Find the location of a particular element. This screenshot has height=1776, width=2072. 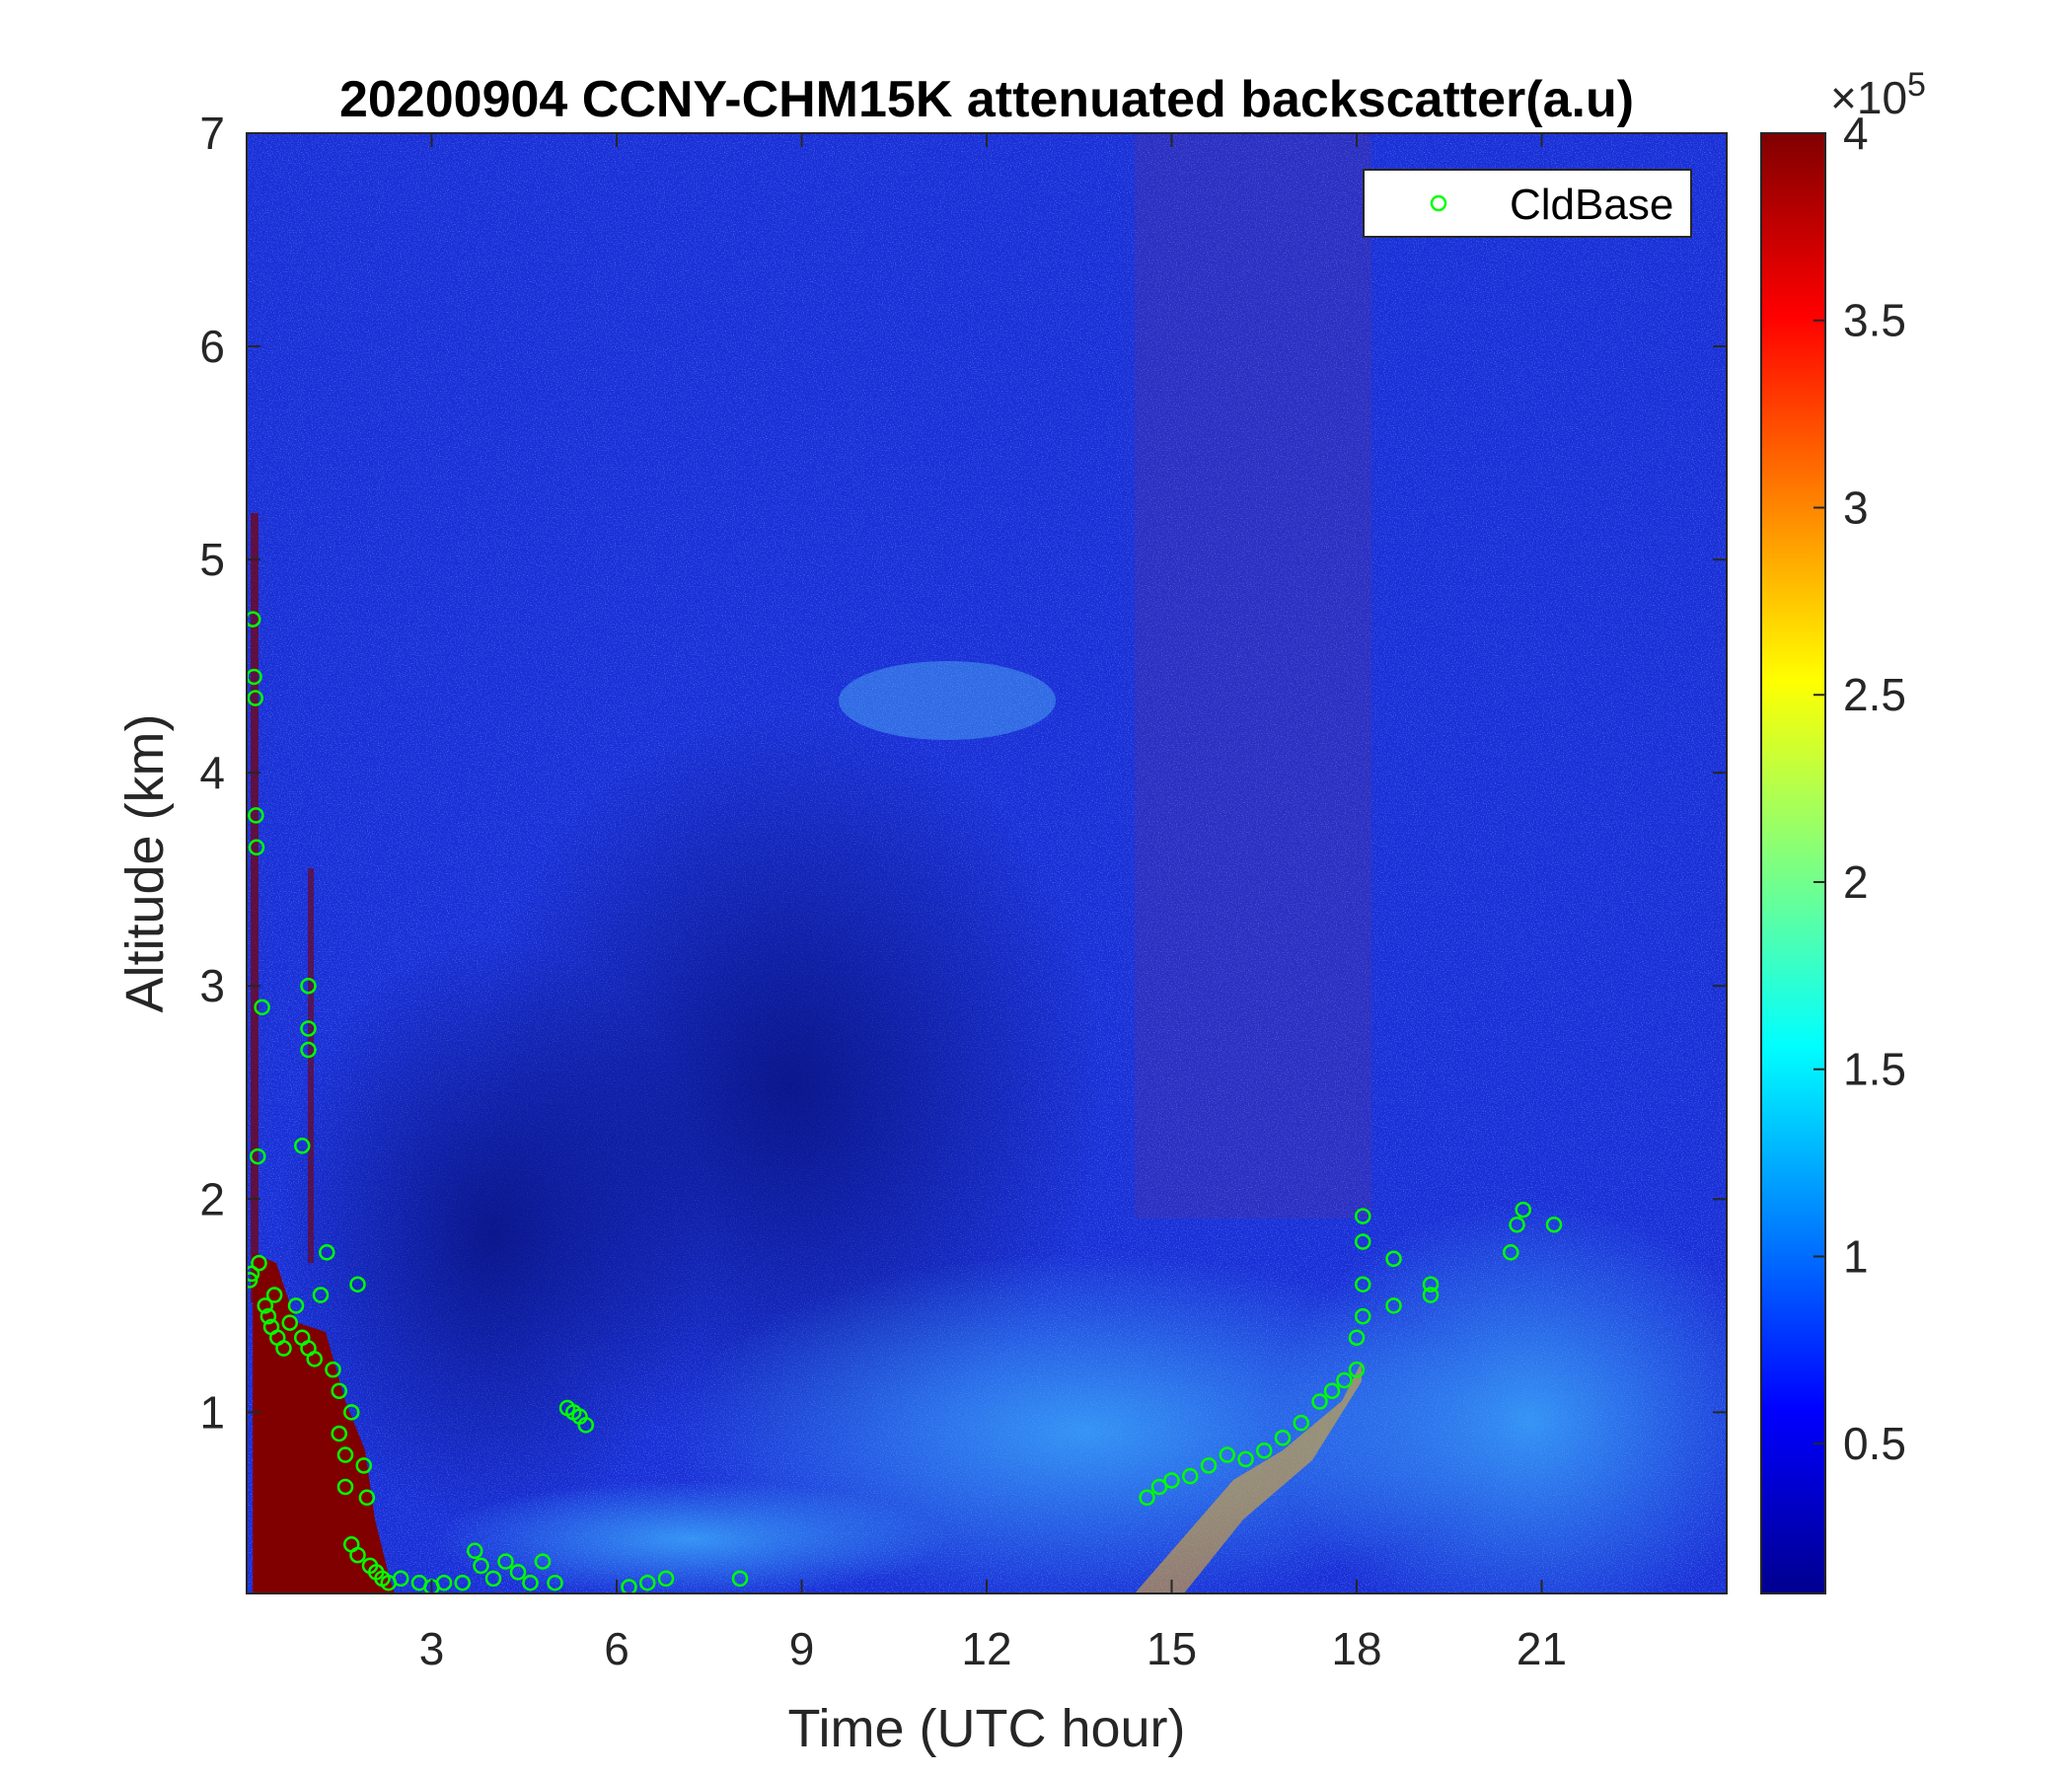

colorbar-tick-label: 3 is located at coordinates (1856, 507).